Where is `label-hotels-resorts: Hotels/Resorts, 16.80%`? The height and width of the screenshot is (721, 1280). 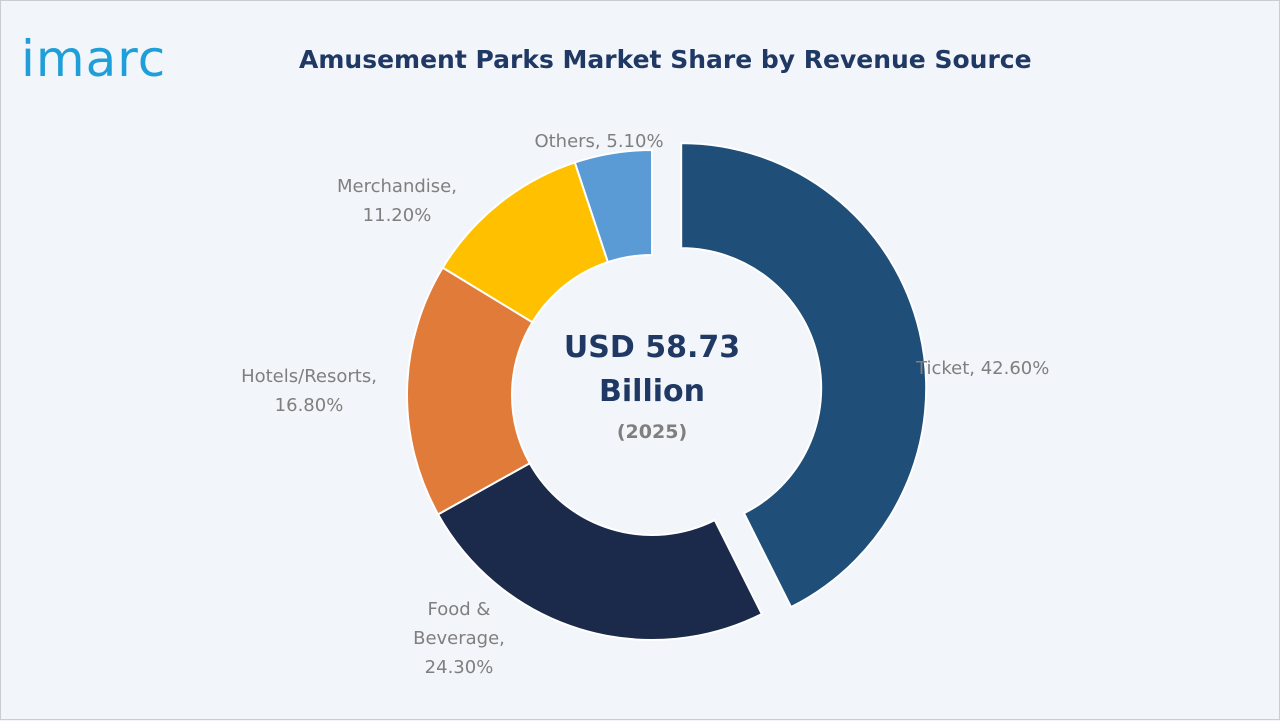
label-hotels-resorts: Hotels/Resorts, 16.80% is located at coordinates (309, 391).